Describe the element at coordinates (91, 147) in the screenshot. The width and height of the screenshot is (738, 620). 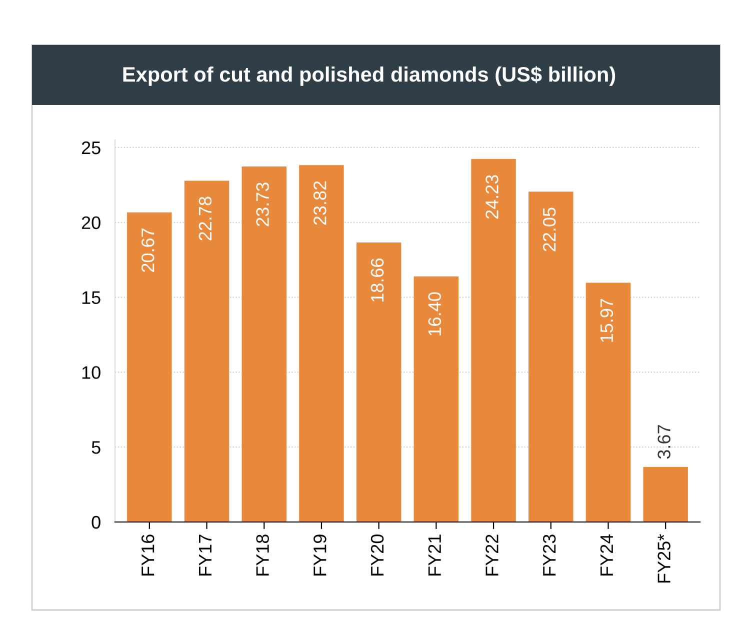
I see `y-tick-label: 25` at that location.